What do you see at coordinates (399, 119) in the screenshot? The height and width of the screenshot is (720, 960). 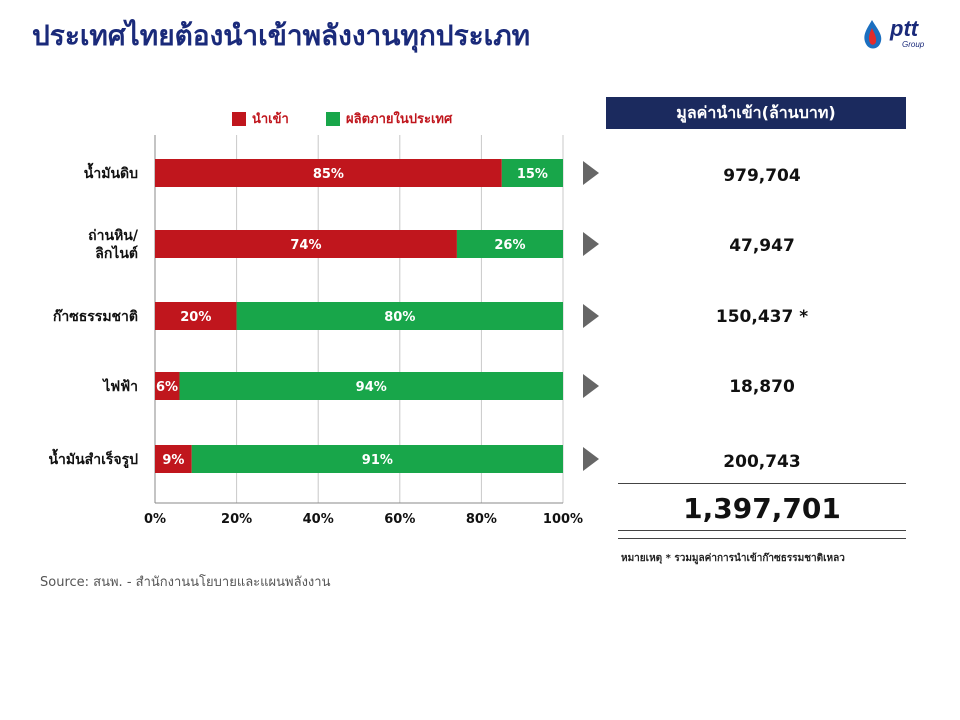 I see `legend-label-domestic: ผลิตภายในประเทศ` at bounding box center [399, 119].